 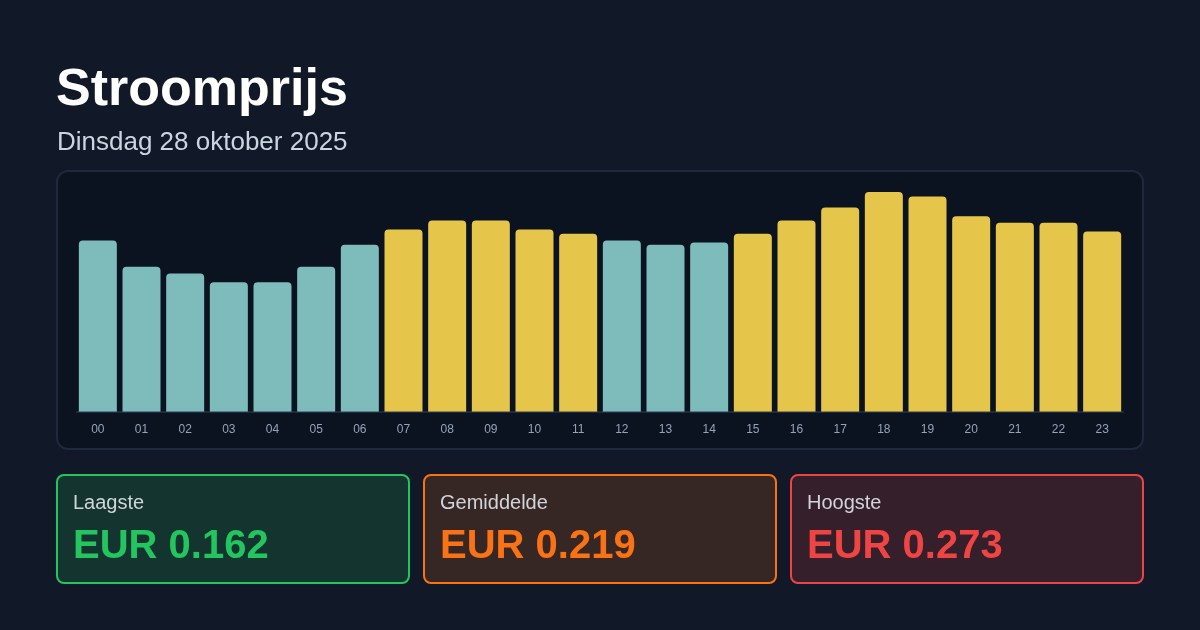 I want to click on text: EUR 0.162, so click(x=171, y=544).